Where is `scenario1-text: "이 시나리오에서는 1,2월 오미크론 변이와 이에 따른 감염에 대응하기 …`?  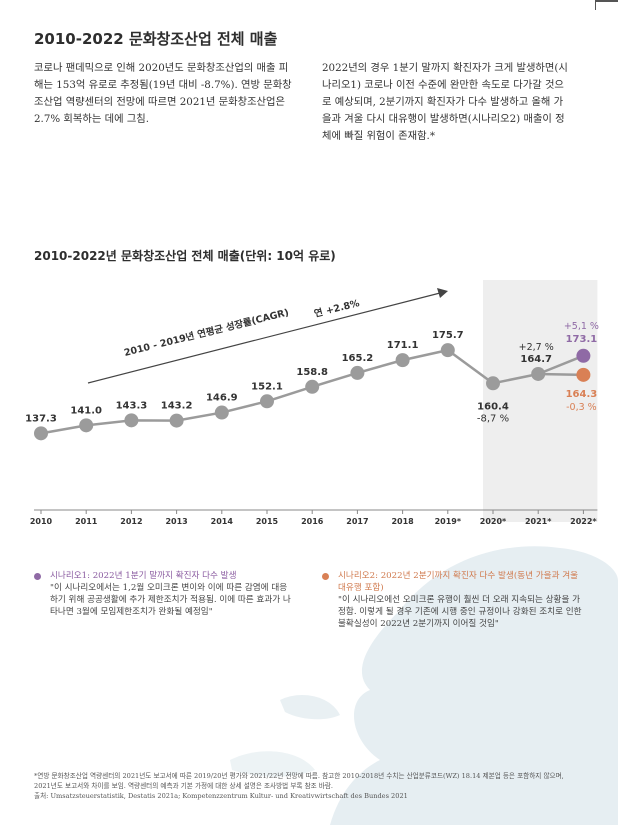 scenario1-text: "이 시나리오에서는 1,2월 오미크론 변이와 이에 따른 감염에 대응하기 … is located at coordinates (170, 600).